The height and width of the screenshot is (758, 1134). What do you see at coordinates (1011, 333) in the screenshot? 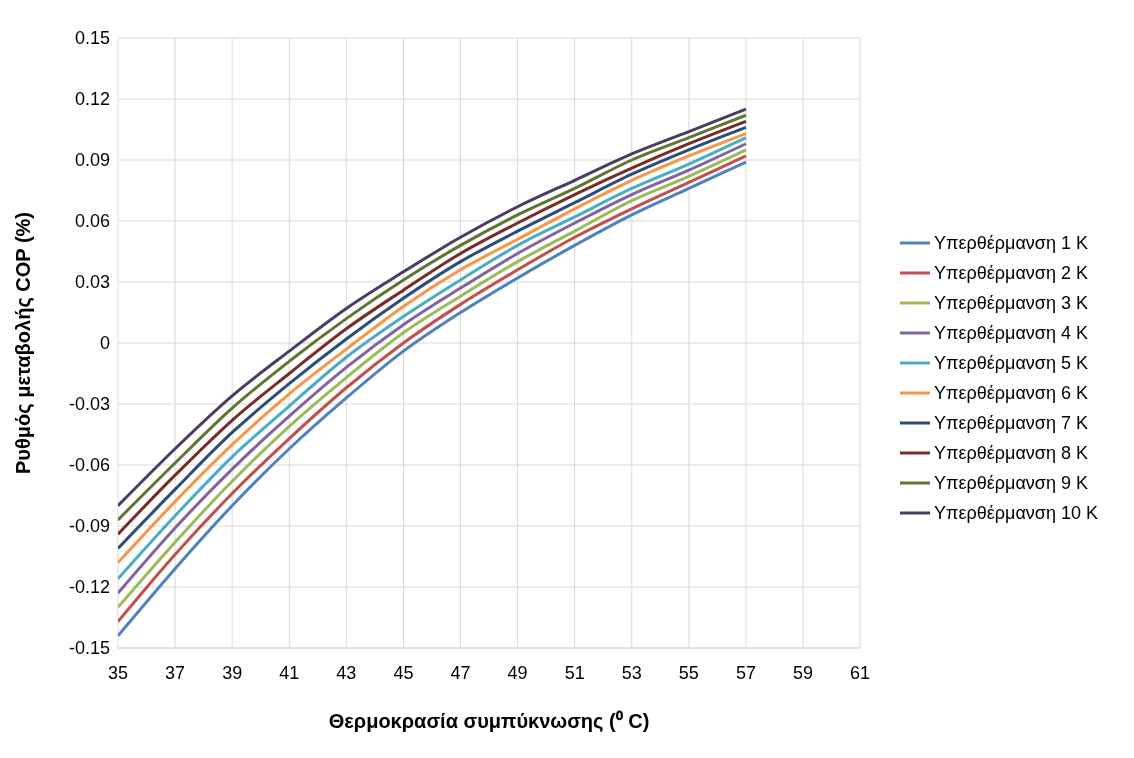
I see `legend-label: Υπερθέρμανση 4 K` at bounding box center [1011, 333].